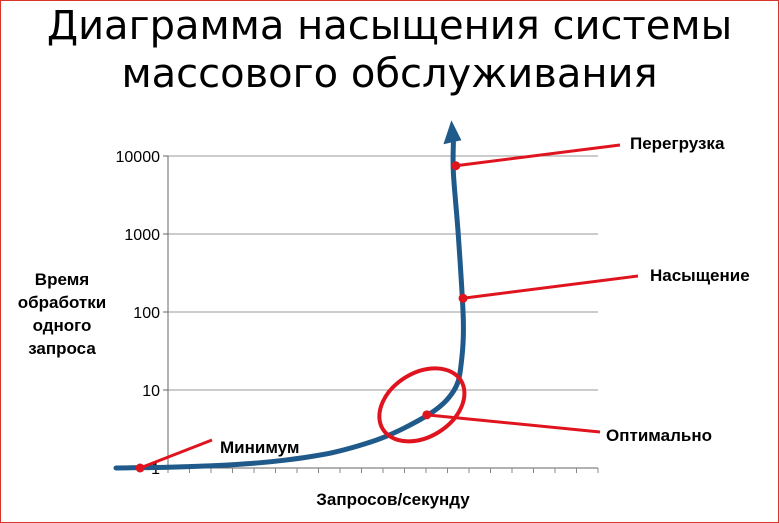  Describe the element at coordinates (151, 391) in the screenshot. I see `y-tick-label-10: 10` at that location.